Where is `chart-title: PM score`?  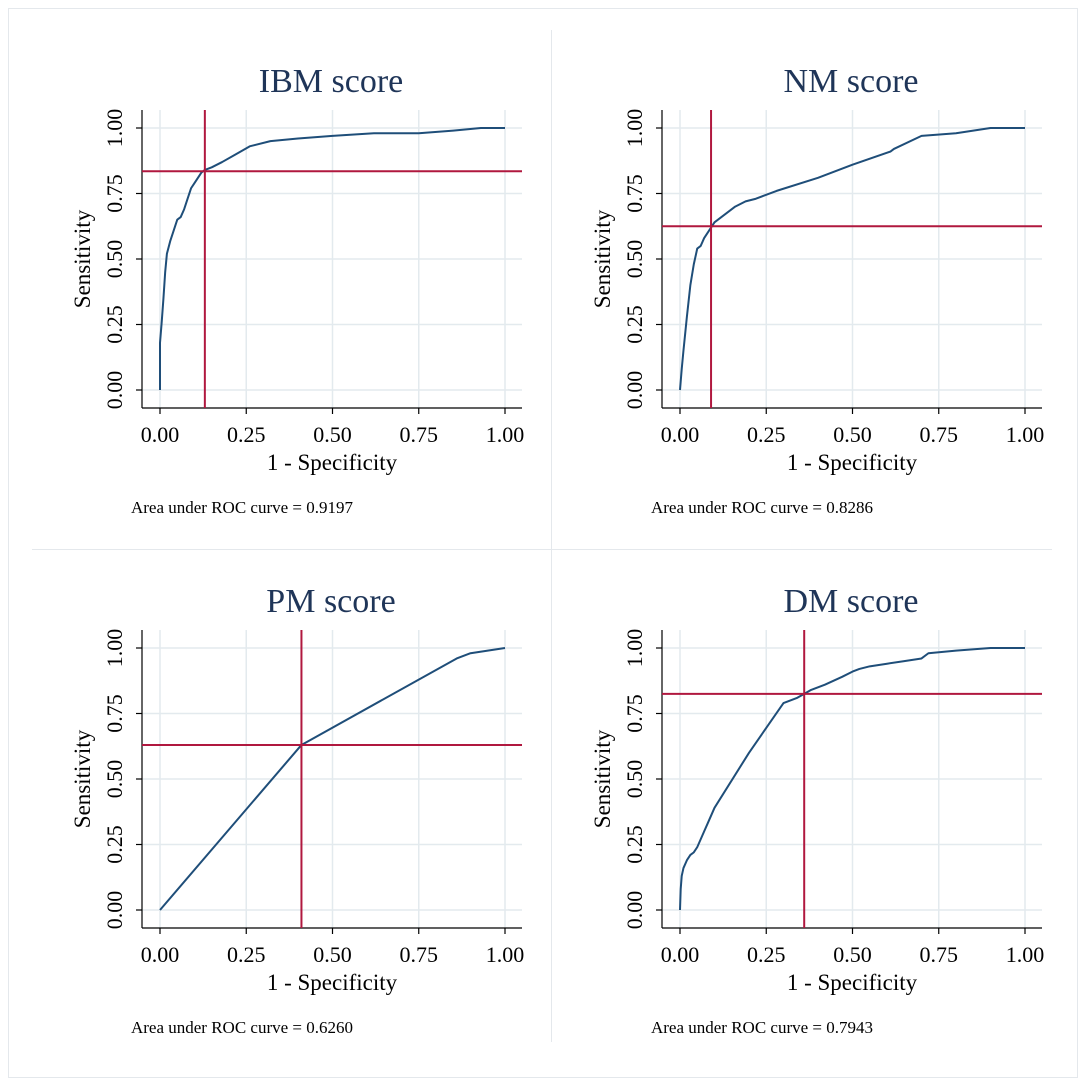
chart-title: PM score is located at coordinates (330, 601).